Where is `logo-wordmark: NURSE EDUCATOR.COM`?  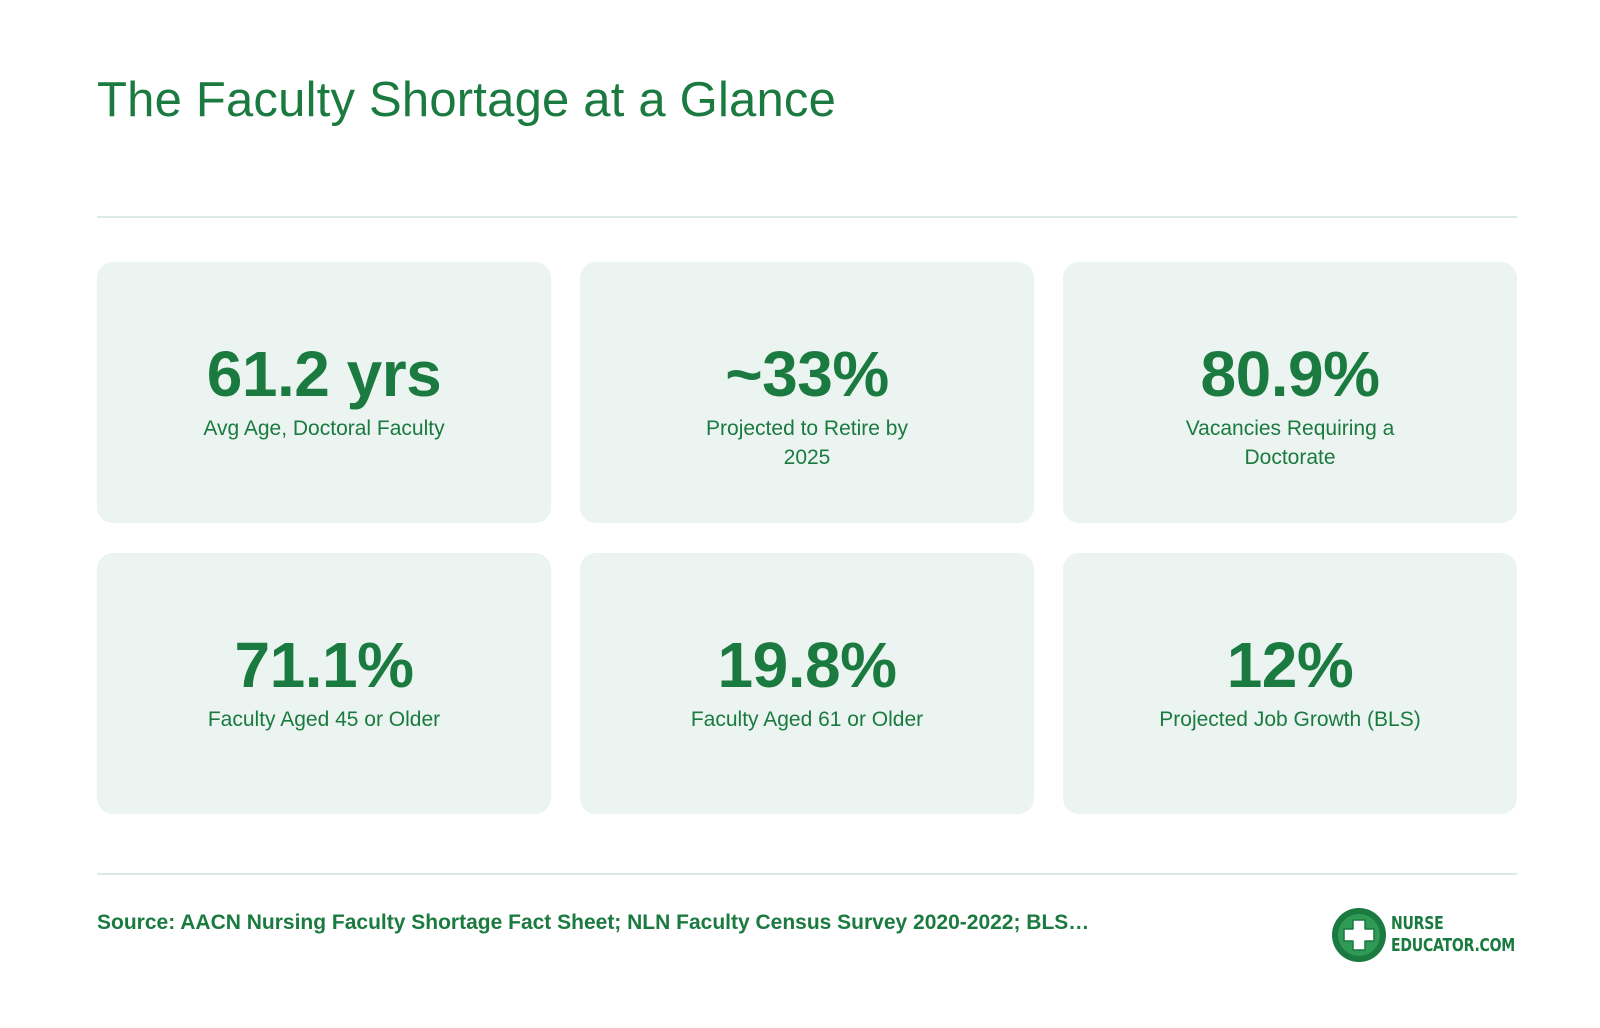 logo-wordmark: NURSE EDUCATOR.COM is located at coordinates (1453, 935).